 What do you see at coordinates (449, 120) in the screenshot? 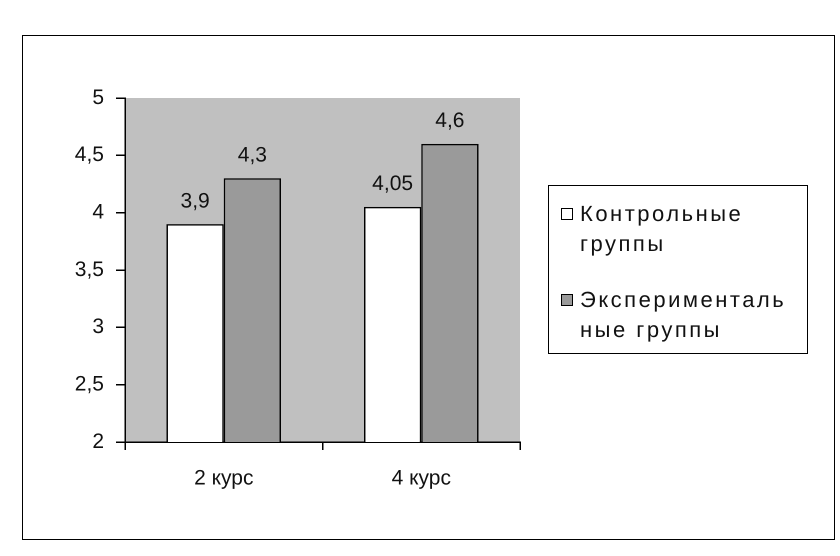
I see `data-label: 4,6` at bounding box center [449, 120].